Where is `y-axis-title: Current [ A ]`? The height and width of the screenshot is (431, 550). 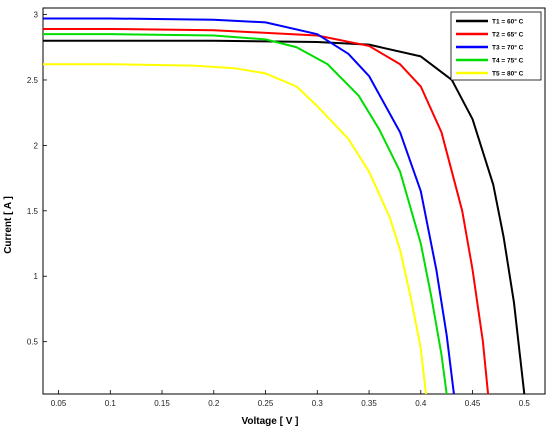
y-axis-title: Current [ A ] is located at coordinates (8, 225).